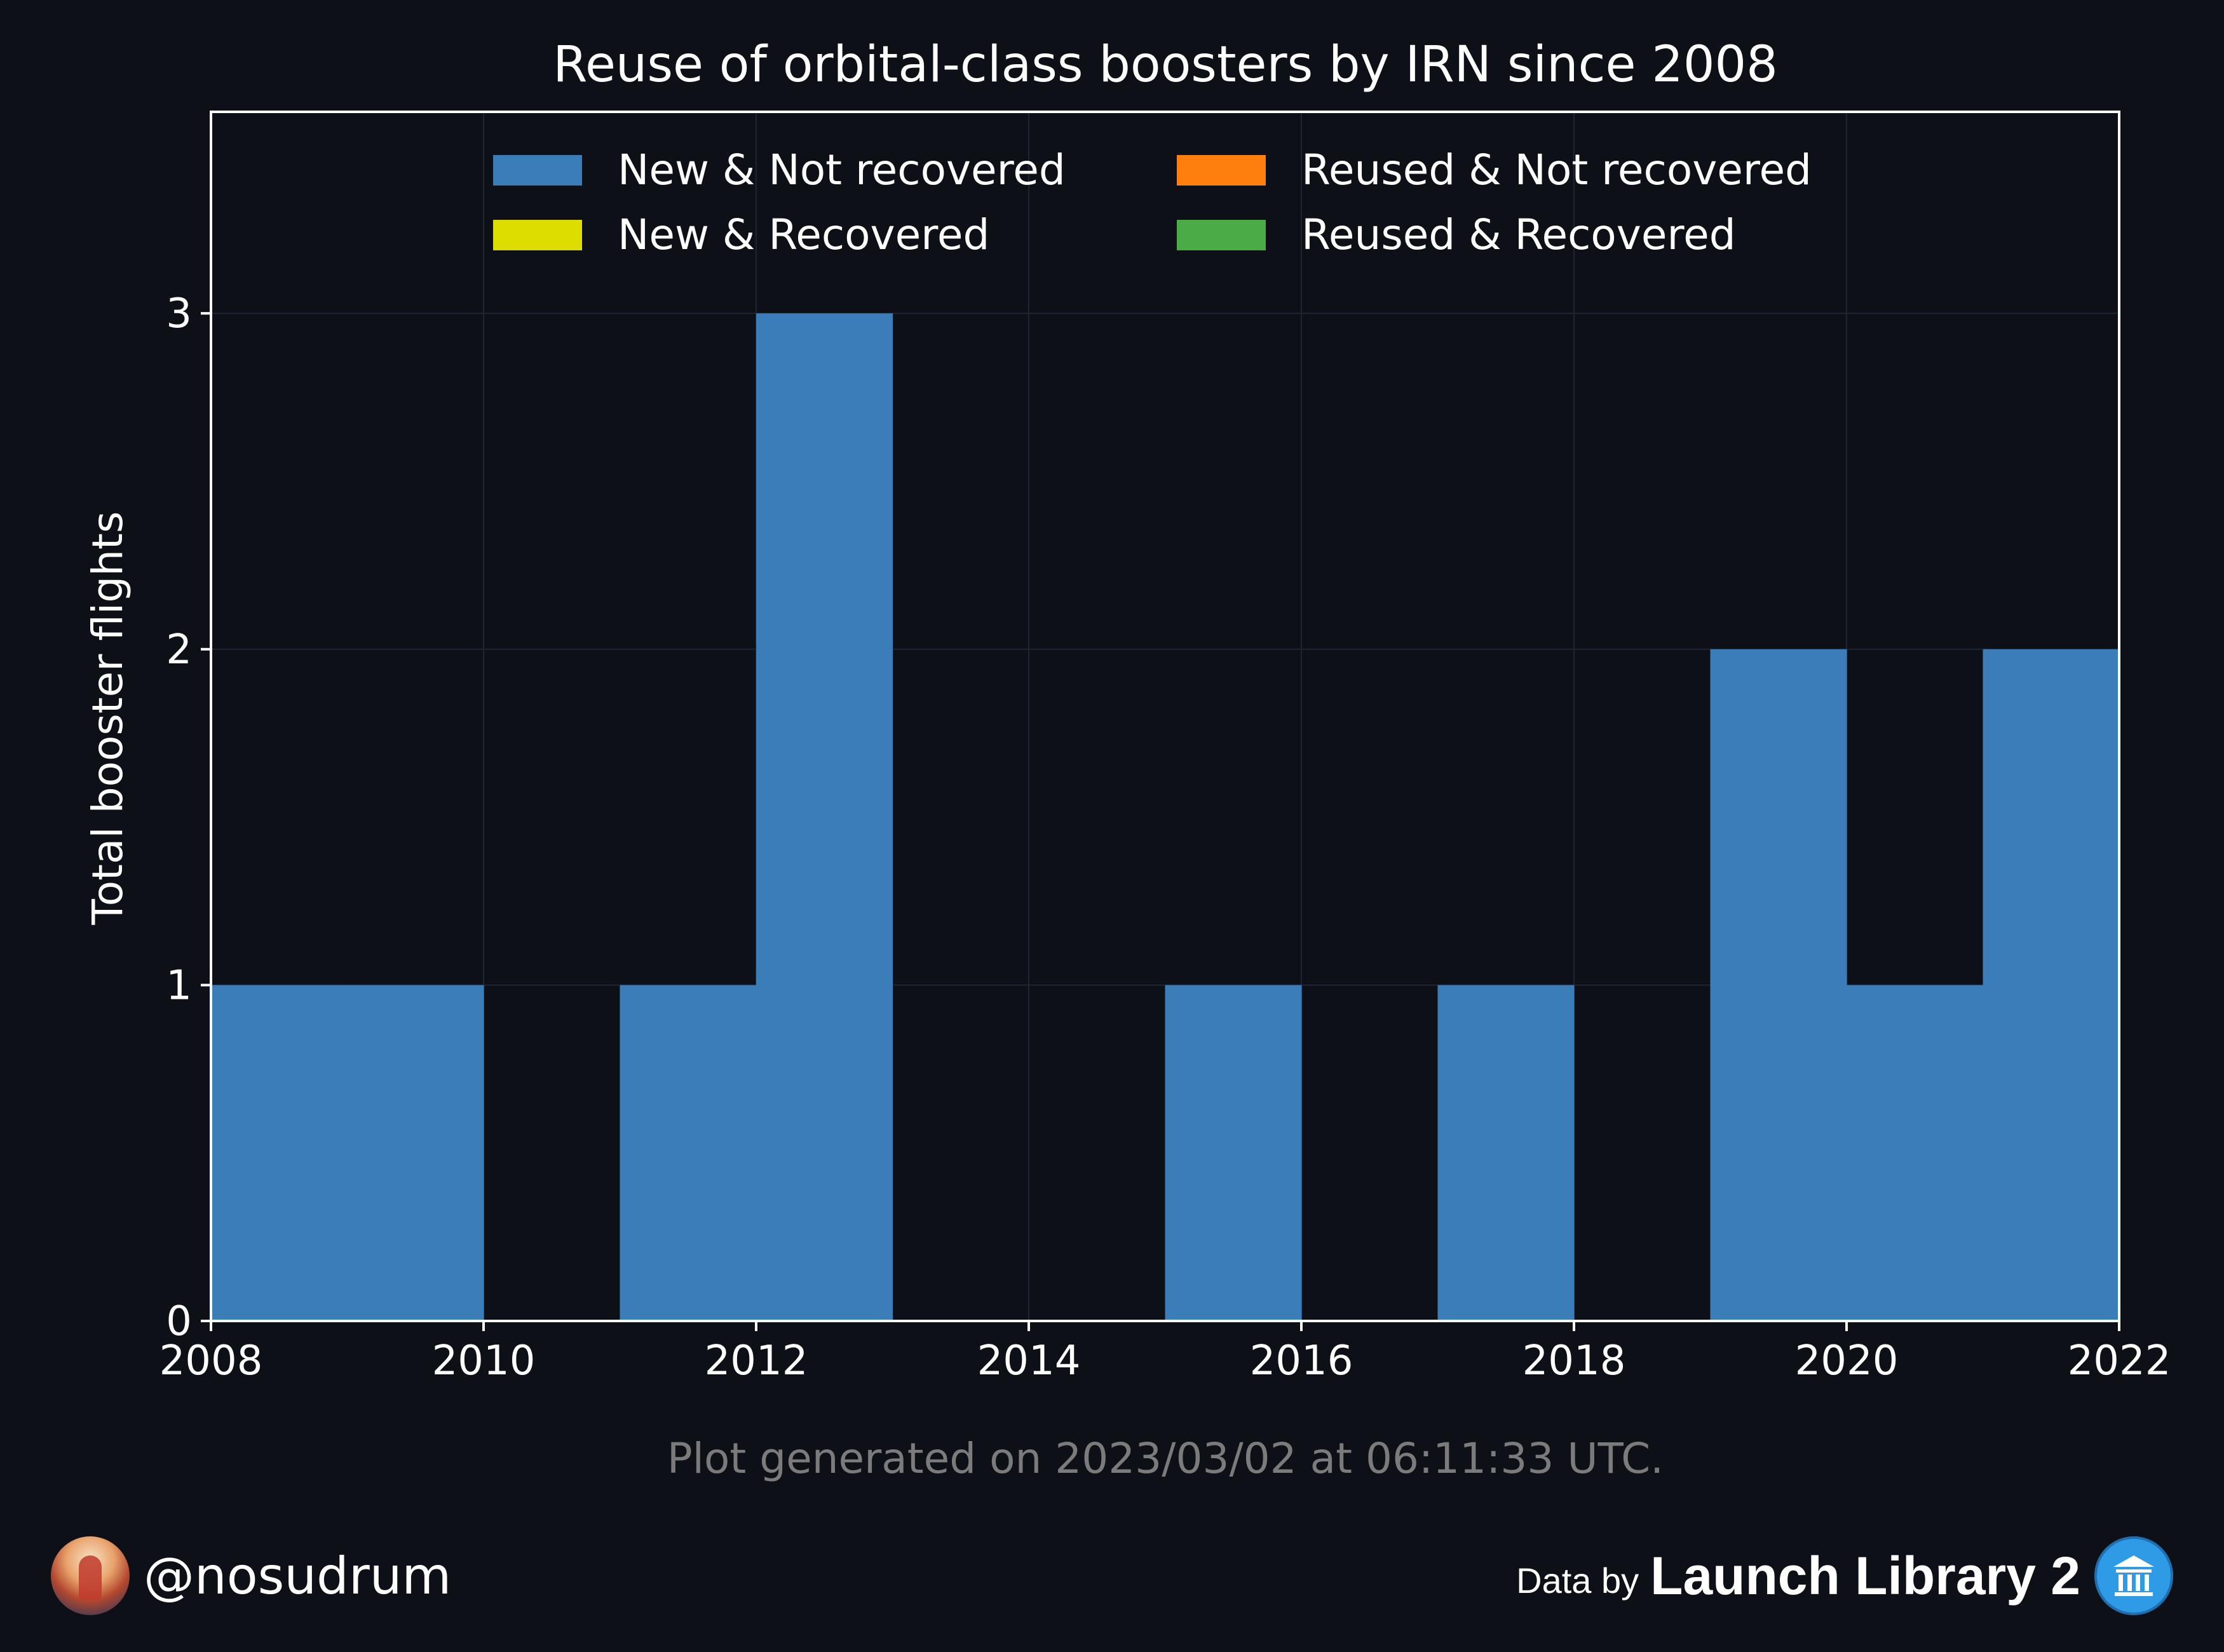  What do you see at coordinates (1915, 1153) in the screenshot?
I see `bar-2020` at bounding box center [1915, 1153].